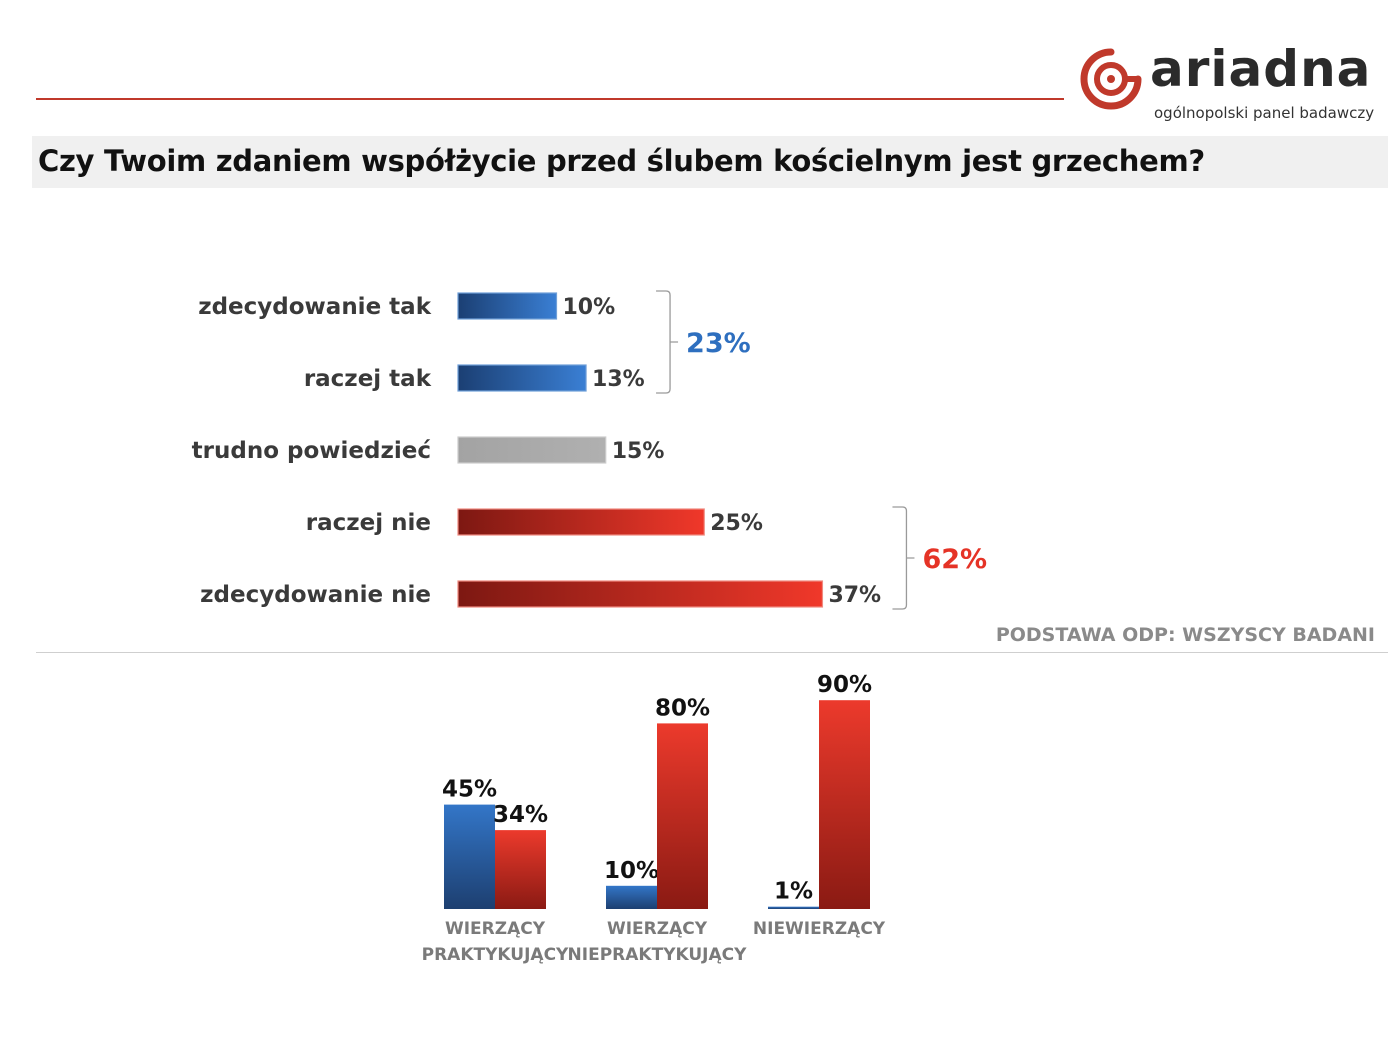 The width and height of the screenshot is (1400, 1048). Describe the element at coordinates (311, 451) in the screenshot. I see `category-label: trudno powiedzieć` at that location.